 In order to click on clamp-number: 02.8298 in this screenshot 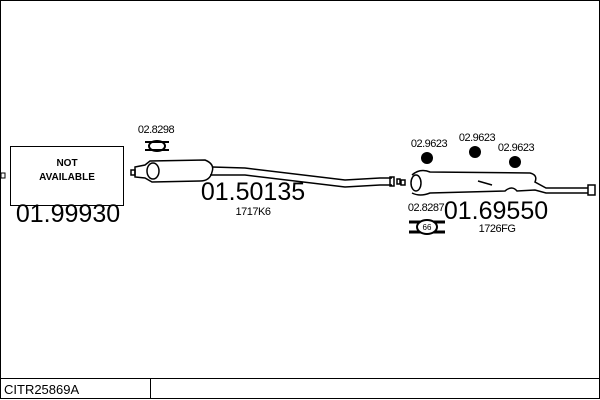, I will do `click(156, 130)`.